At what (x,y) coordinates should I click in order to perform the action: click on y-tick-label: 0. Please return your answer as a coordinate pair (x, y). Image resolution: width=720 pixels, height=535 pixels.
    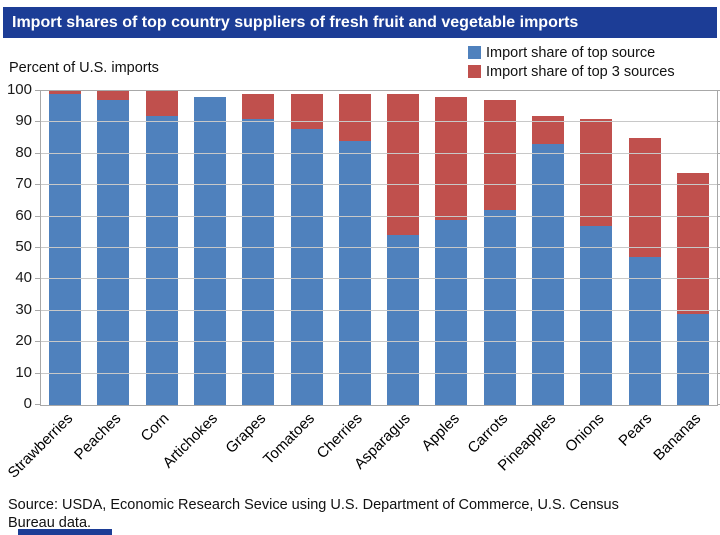
    Looking at the image, I should click on (27, 403).